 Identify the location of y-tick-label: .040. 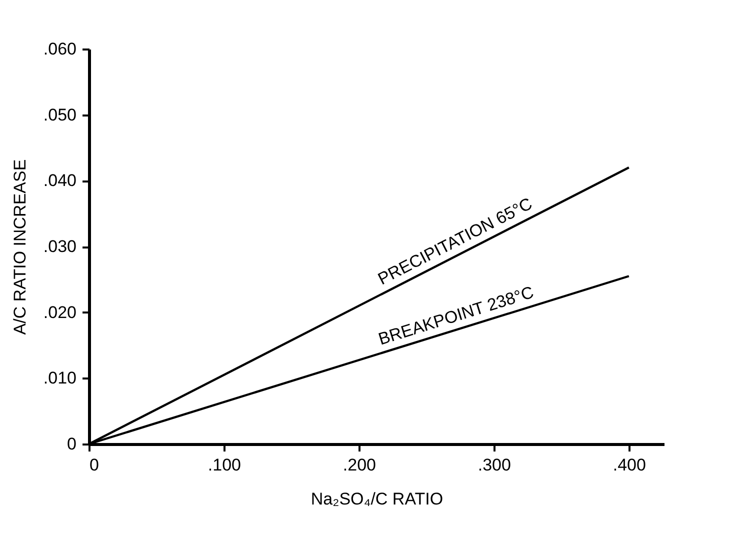
(59, 180).